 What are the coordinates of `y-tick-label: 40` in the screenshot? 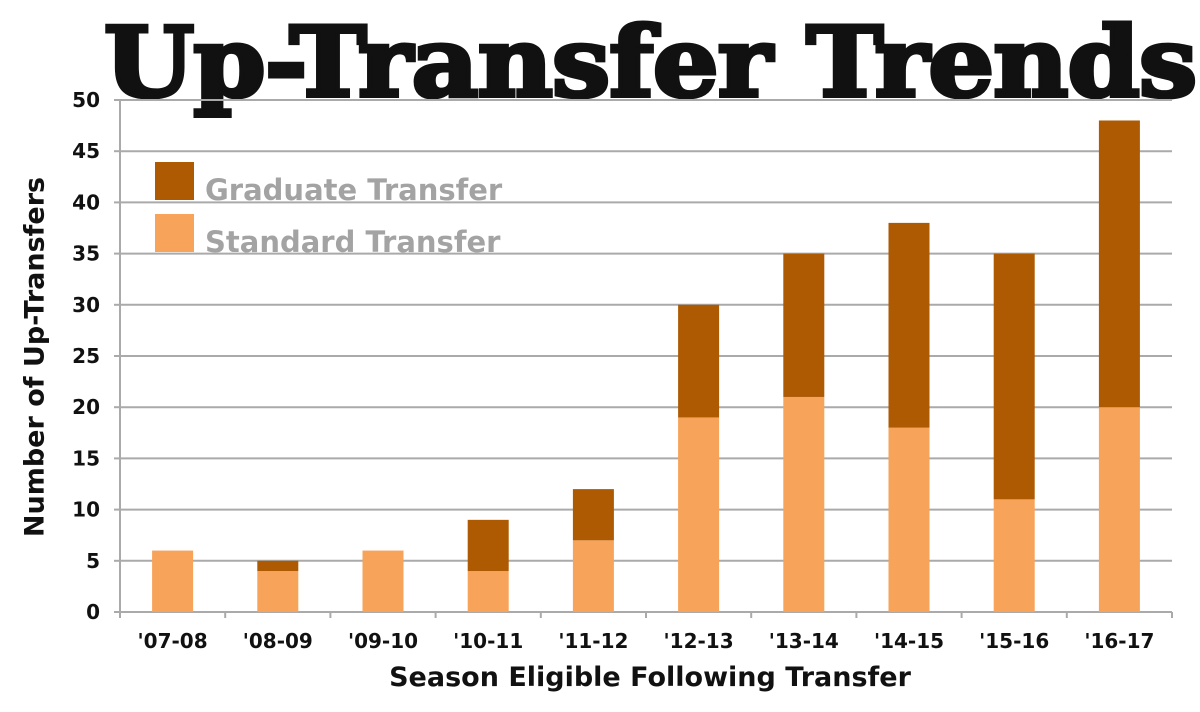 It's located at (86, 202).